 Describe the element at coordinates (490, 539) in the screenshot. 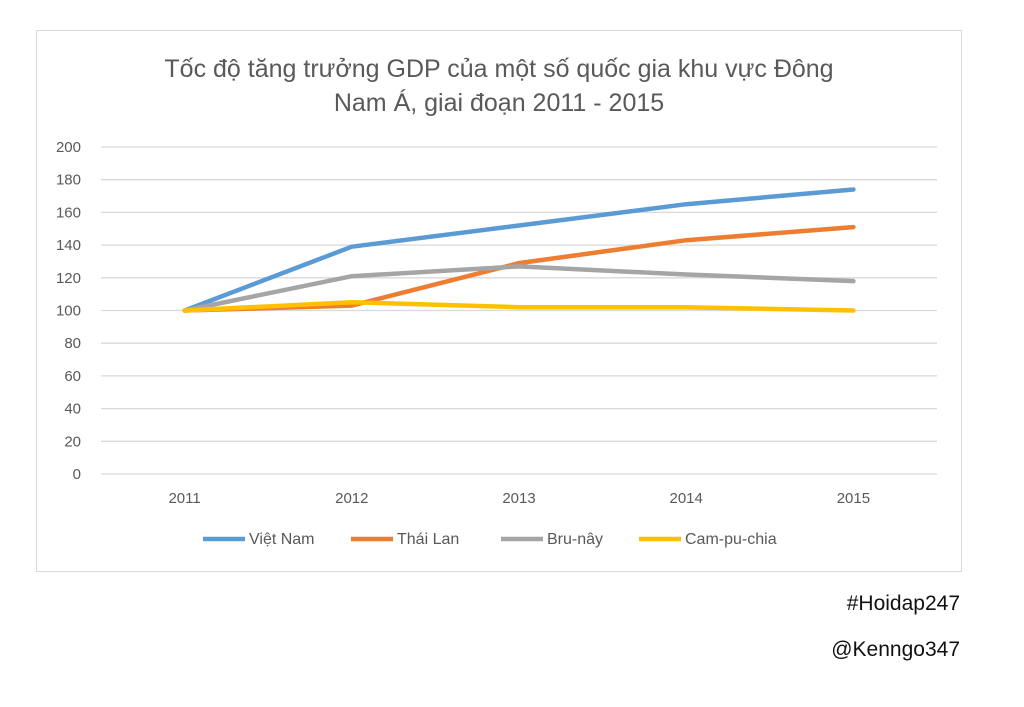

I see `legend: Việt Nam Thái Lan Bru-nây Cam-pu-chia` at that location.